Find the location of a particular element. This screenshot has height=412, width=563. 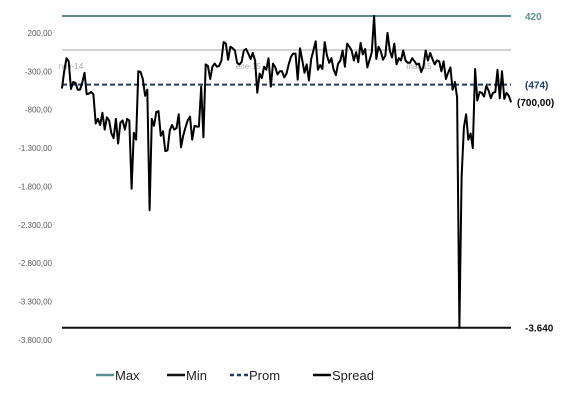

y-tick-label: -1.800,00 is located at coordinates (35, 186).